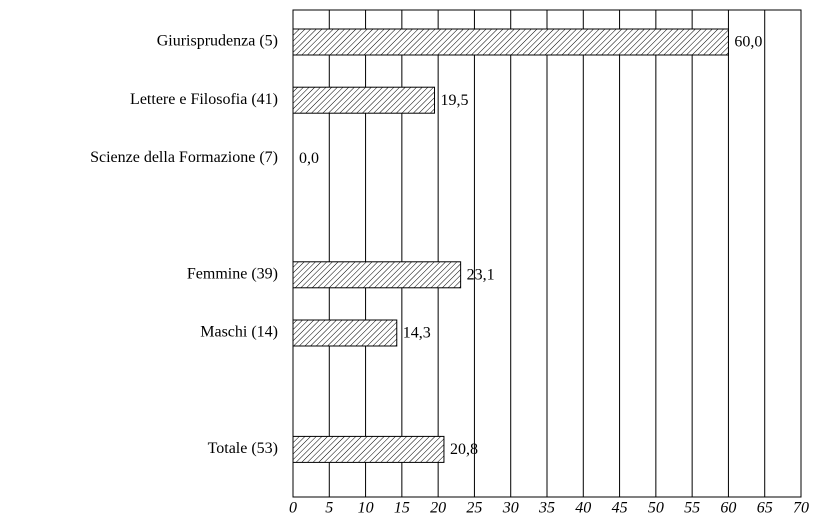  Describe the element at coordinates (417, 333) in the screenshot. I see `data-label: 14,3` at that location.